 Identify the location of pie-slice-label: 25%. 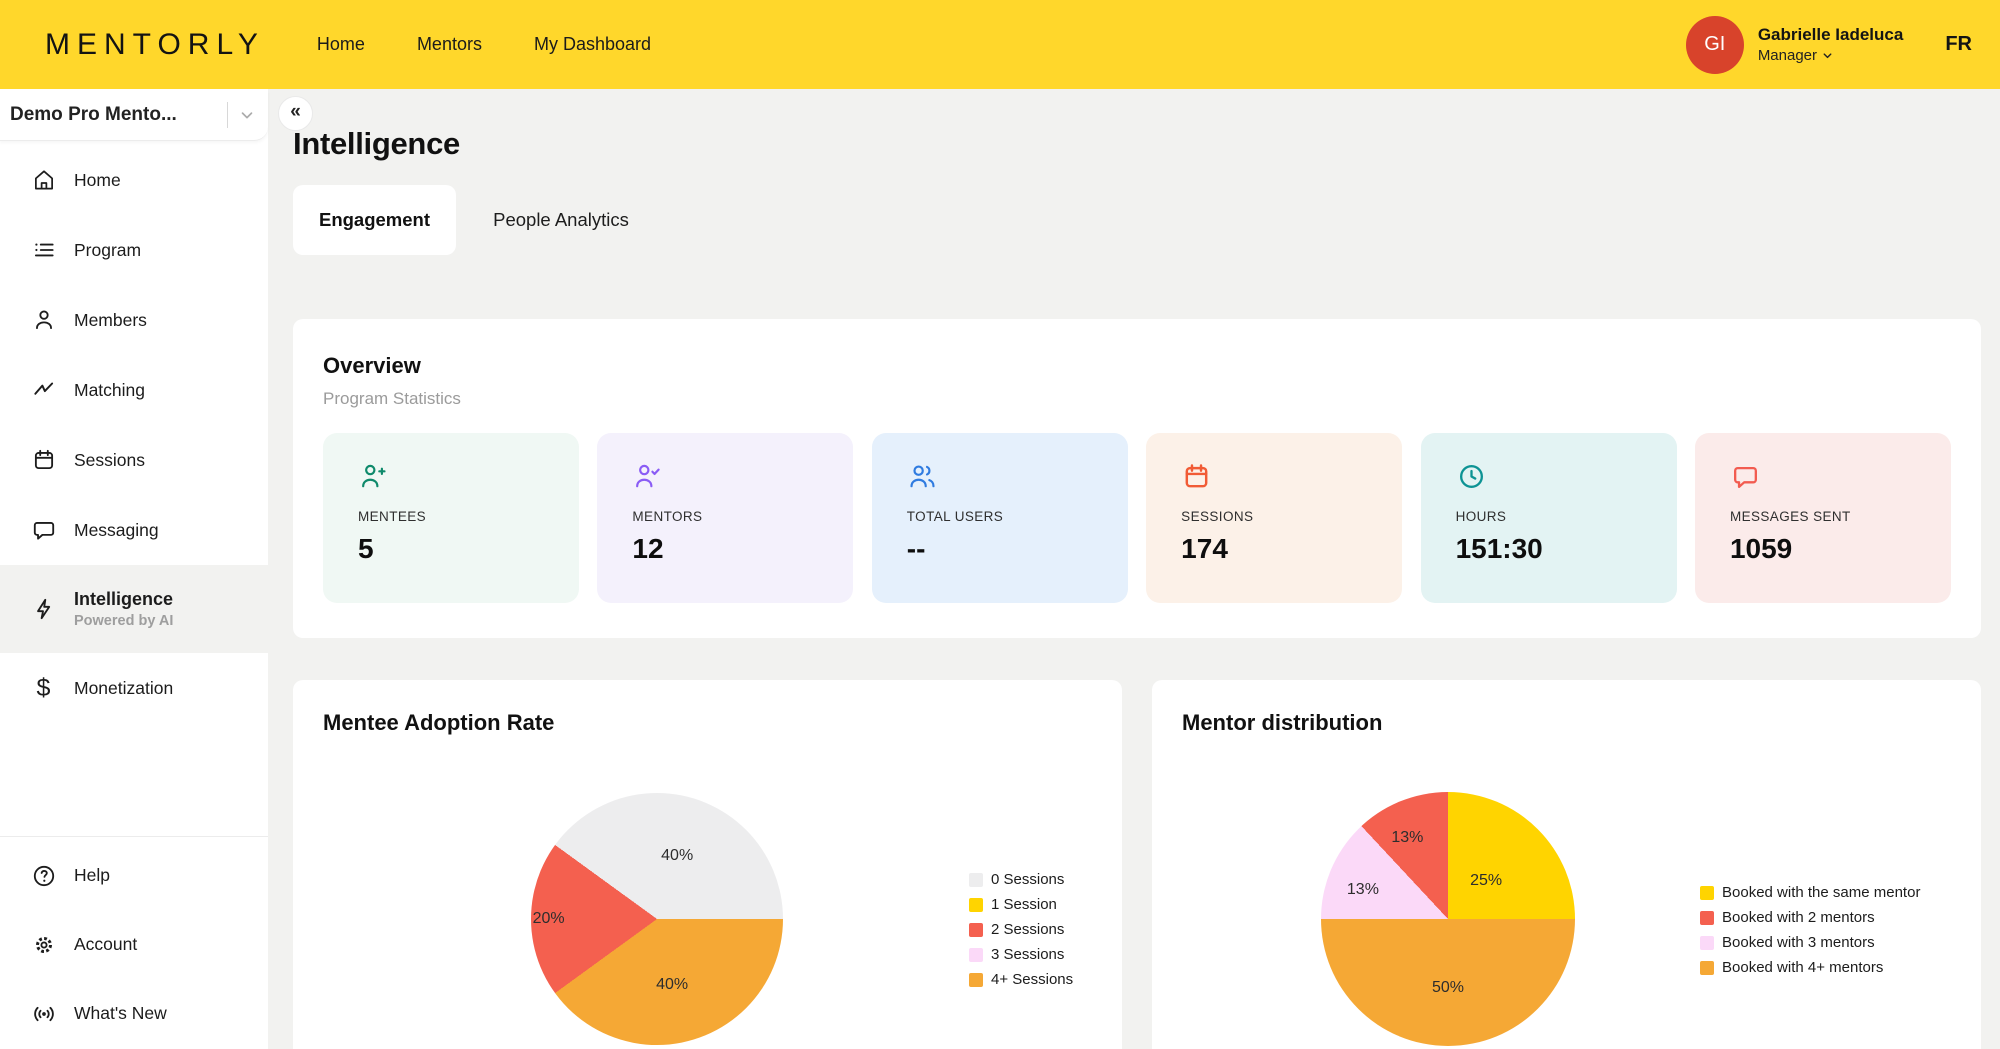
(1486, 880).